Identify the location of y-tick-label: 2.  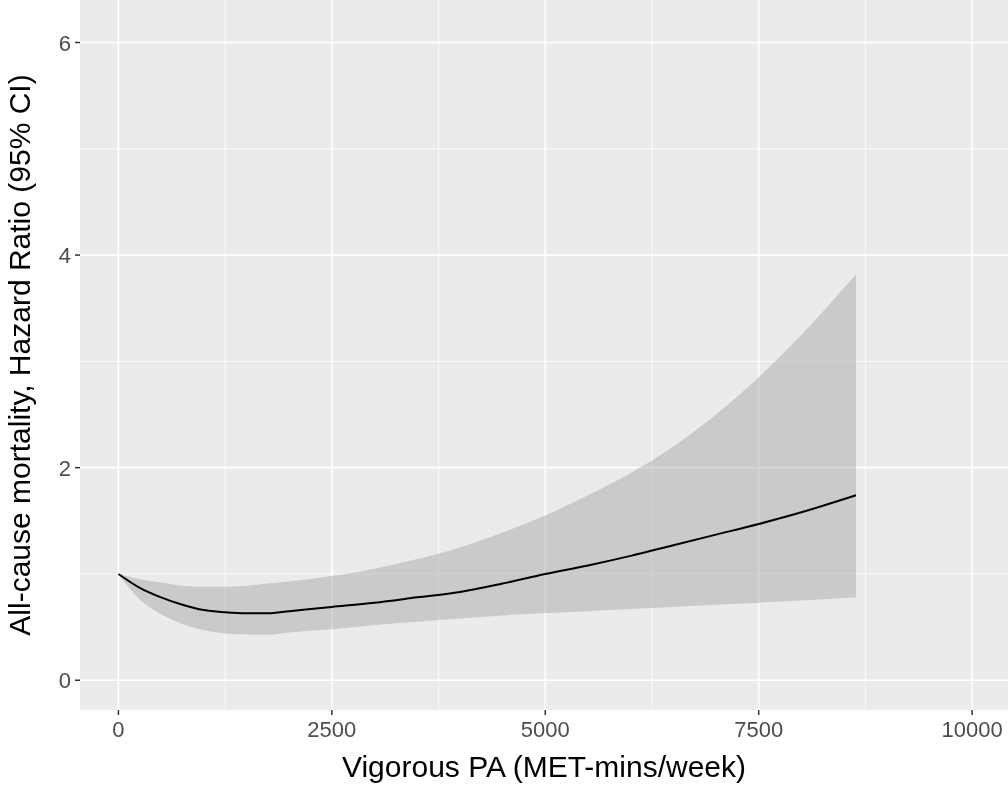
(64, 468).